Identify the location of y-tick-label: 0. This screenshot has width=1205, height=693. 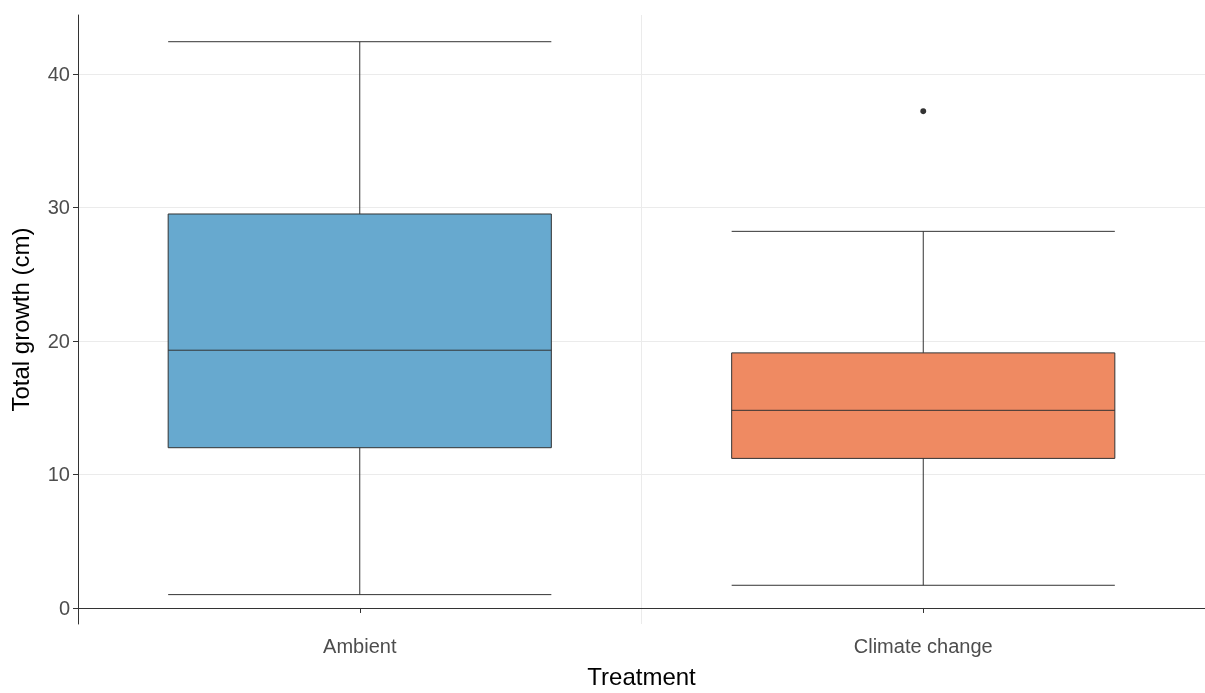
(64, 607).